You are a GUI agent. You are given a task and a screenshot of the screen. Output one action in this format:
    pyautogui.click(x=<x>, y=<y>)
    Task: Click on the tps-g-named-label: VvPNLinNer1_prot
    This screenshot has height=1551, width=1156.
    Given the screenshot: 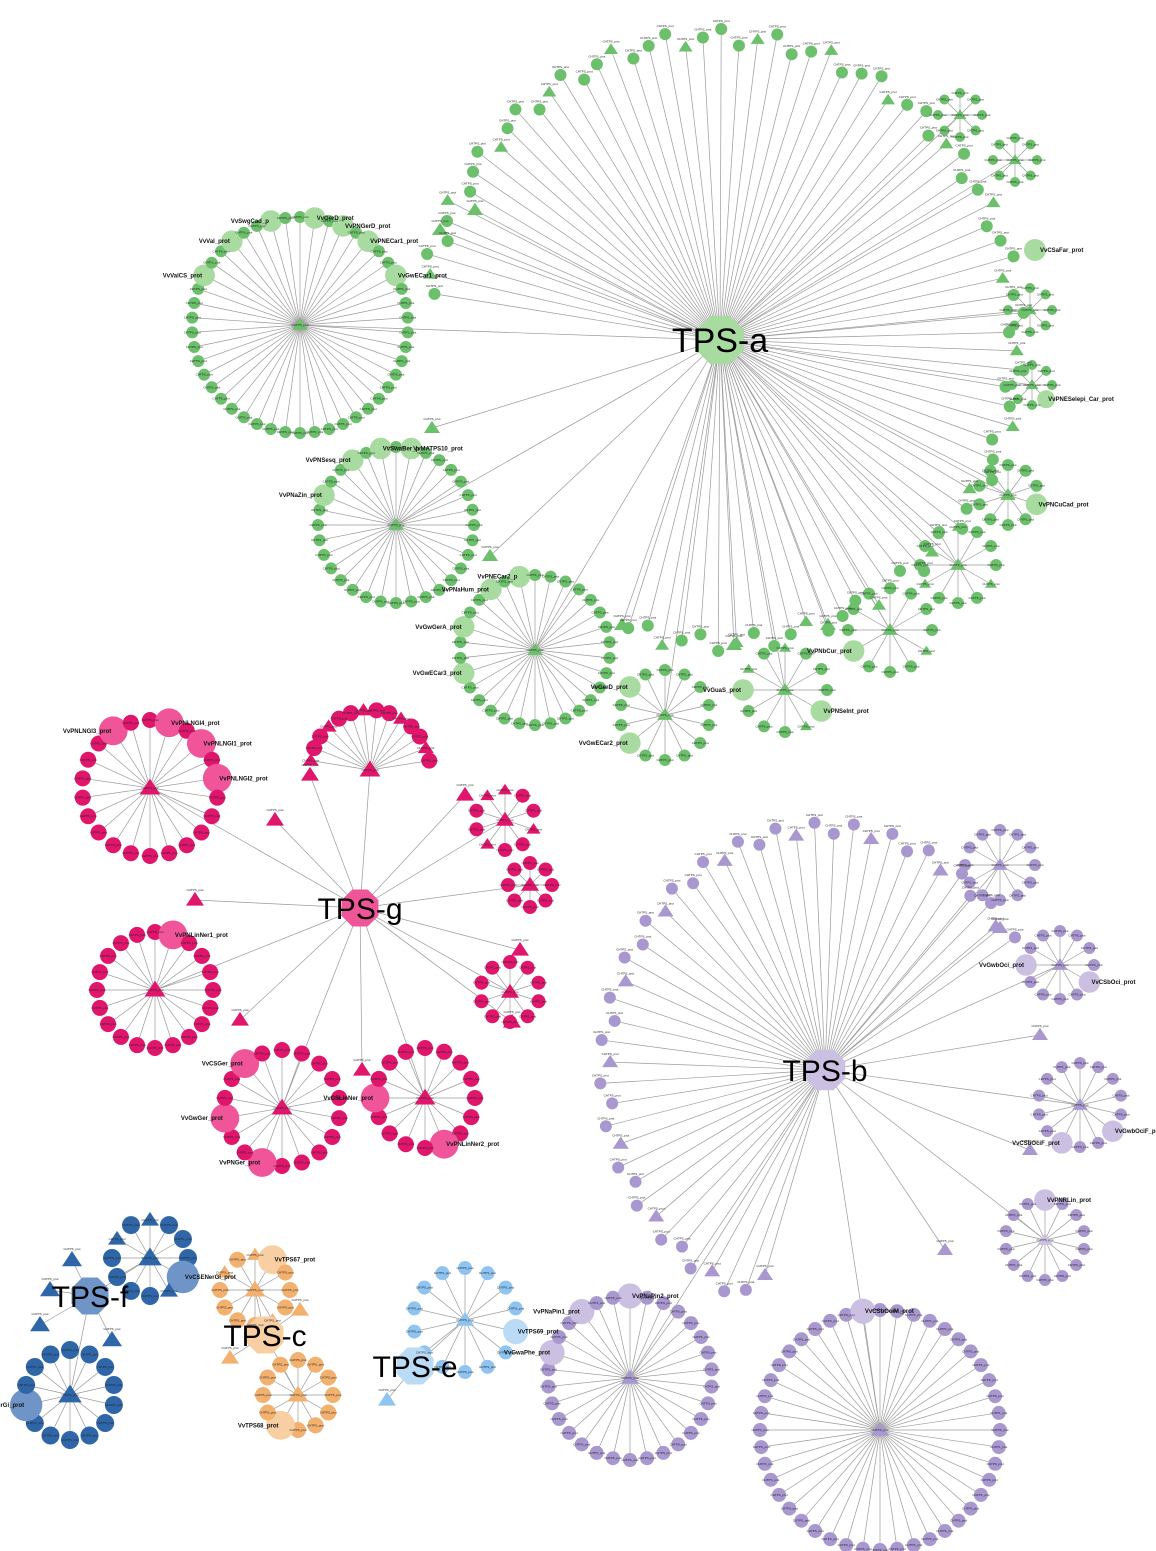 What is the action you would take?
    pyautogui.click(x=201, y=936)
    